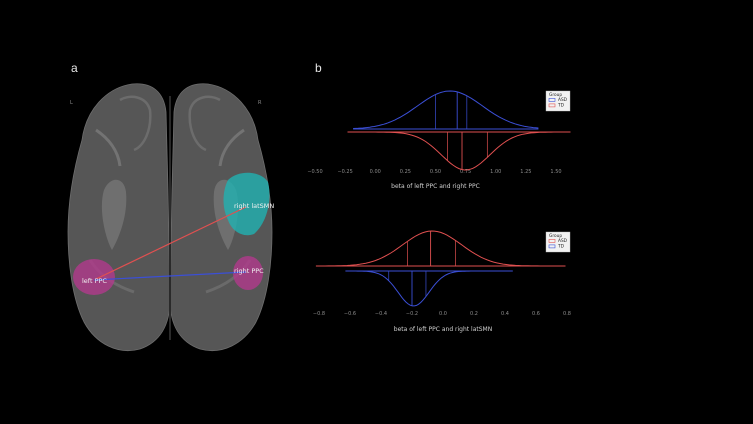  Describe the element at coordinates (525, 172) in the screenshot. I see `tick-label: 1.25` at that location.